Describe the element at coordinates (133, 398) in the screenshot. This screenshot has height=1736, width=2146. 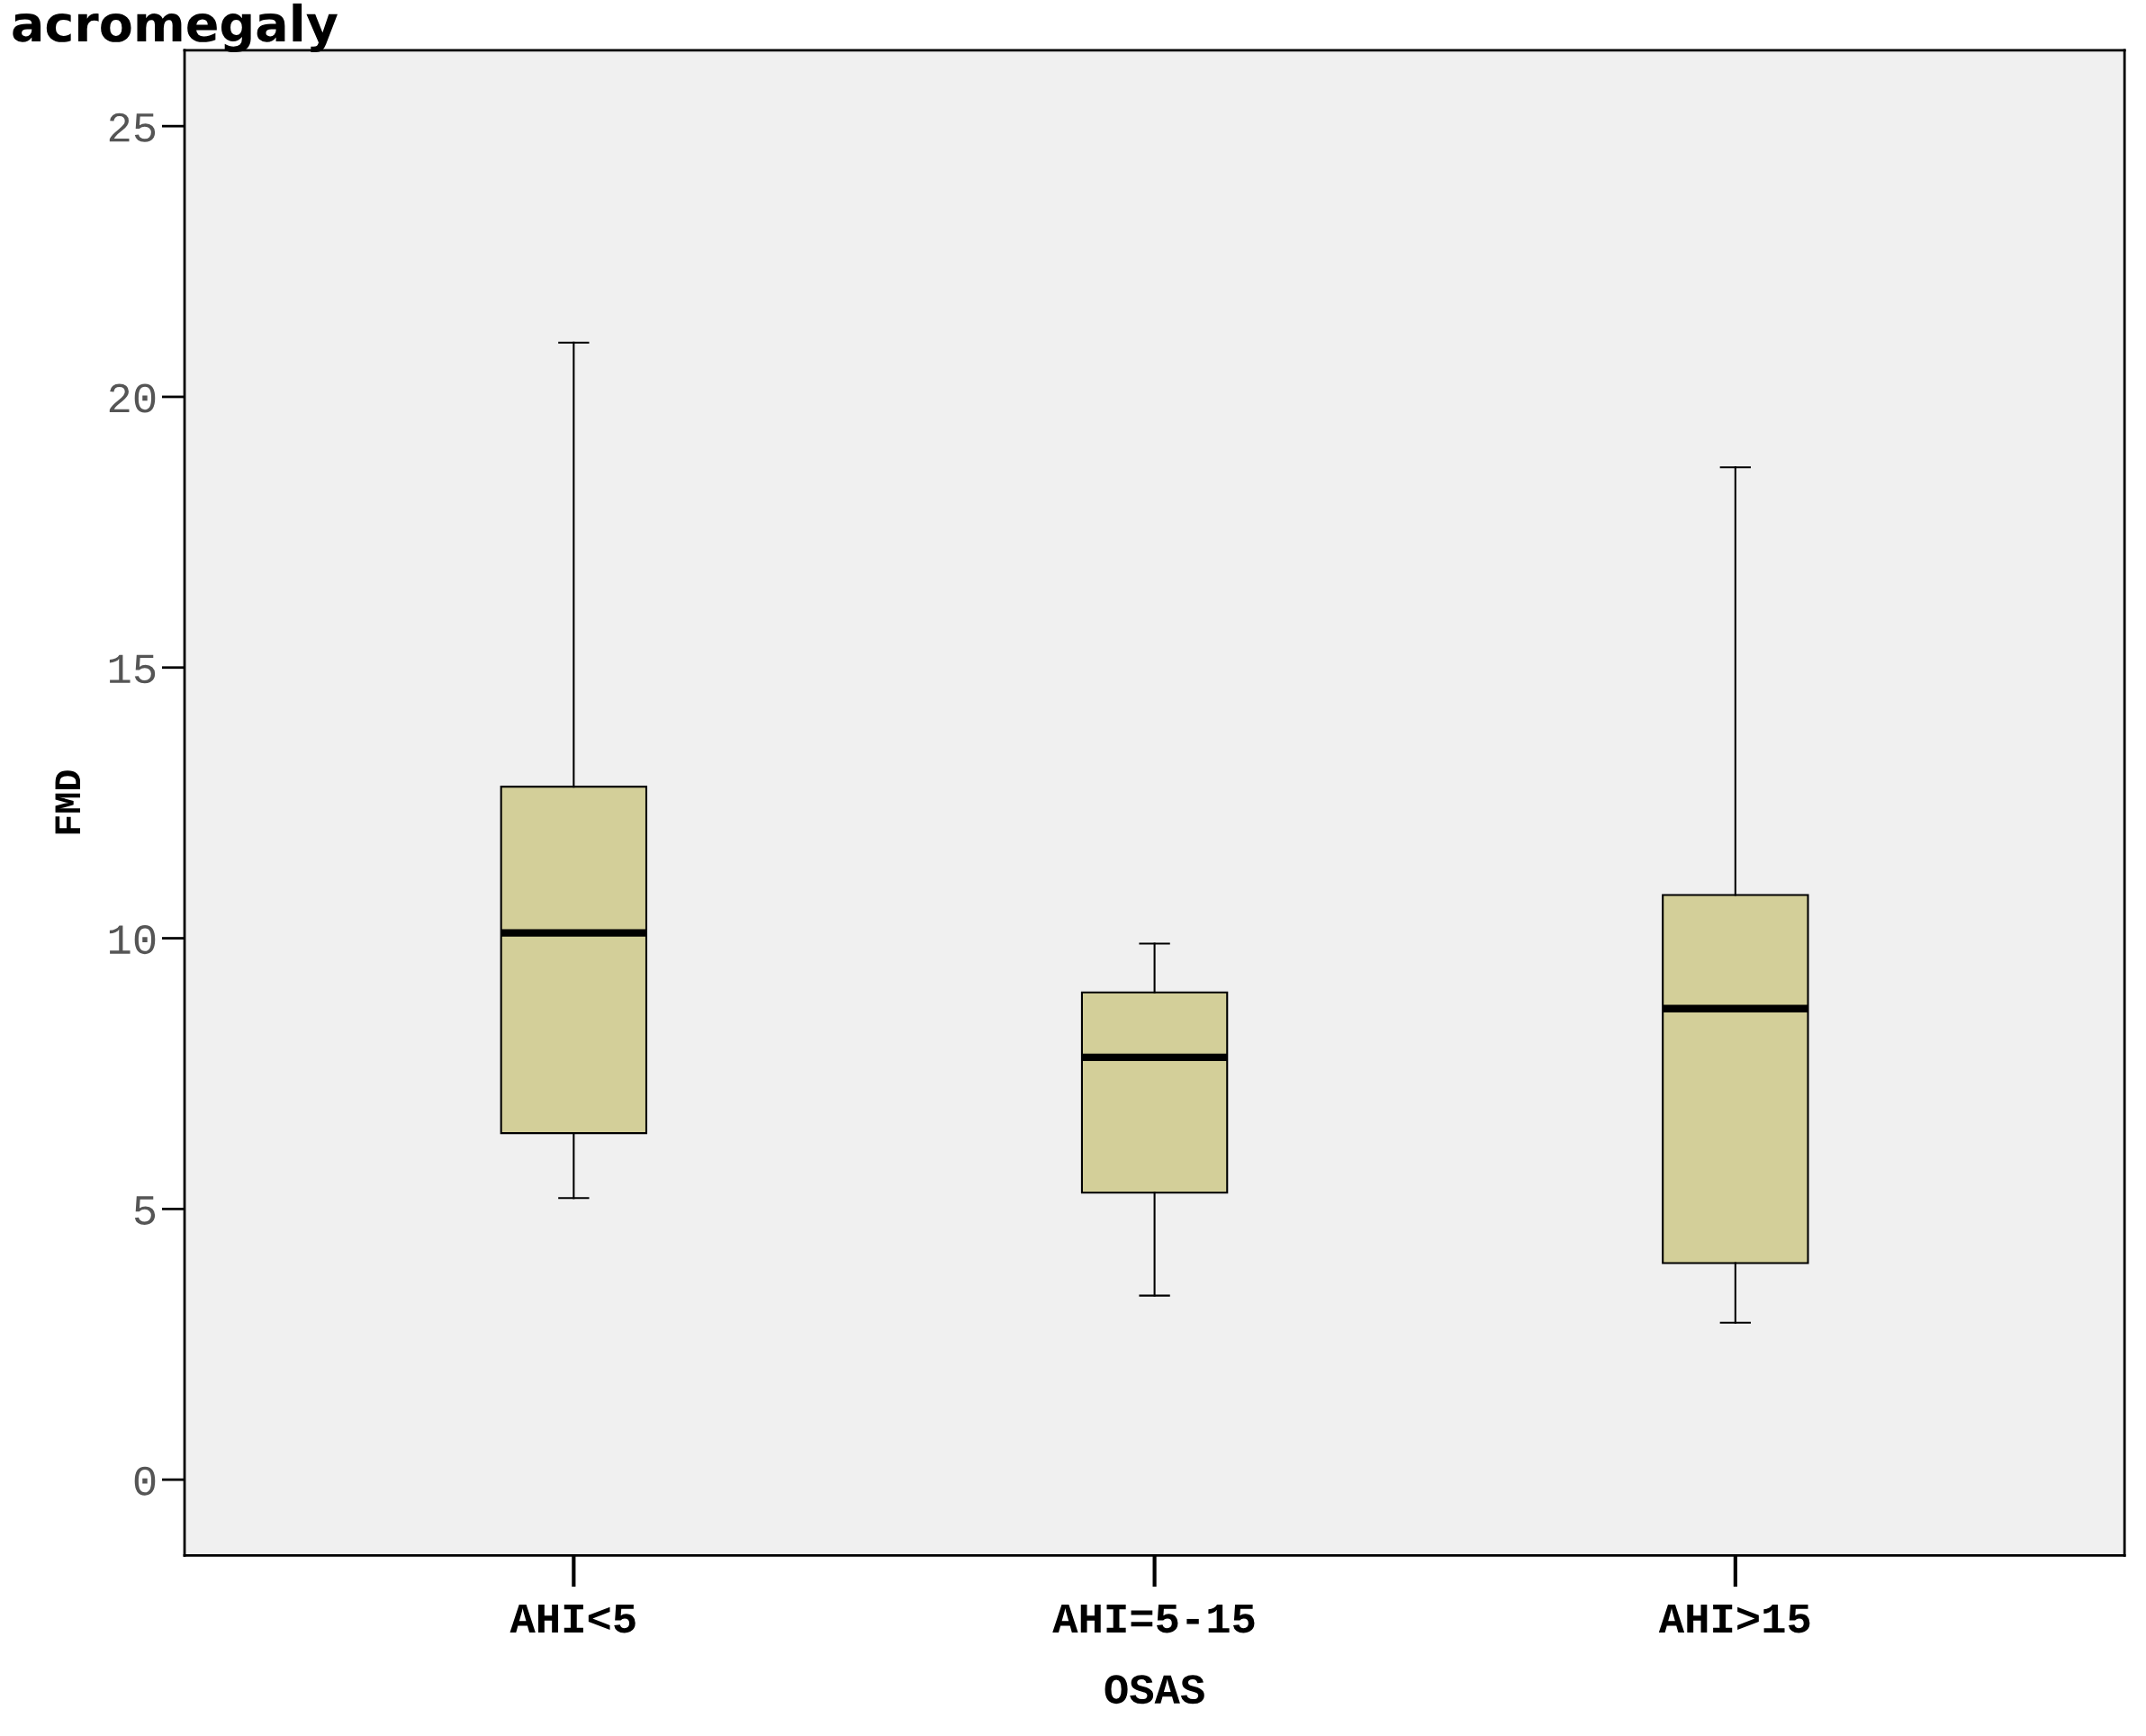
I see `y-tick-label: 20` at that location.